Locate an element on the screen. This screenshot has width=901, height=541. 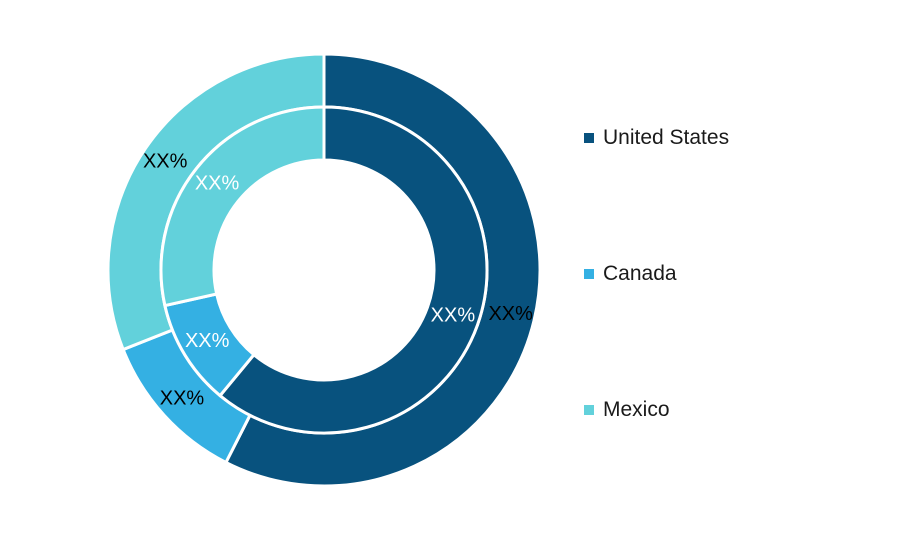
legend-item-united-states: United States is located at coordinates (656, 138).